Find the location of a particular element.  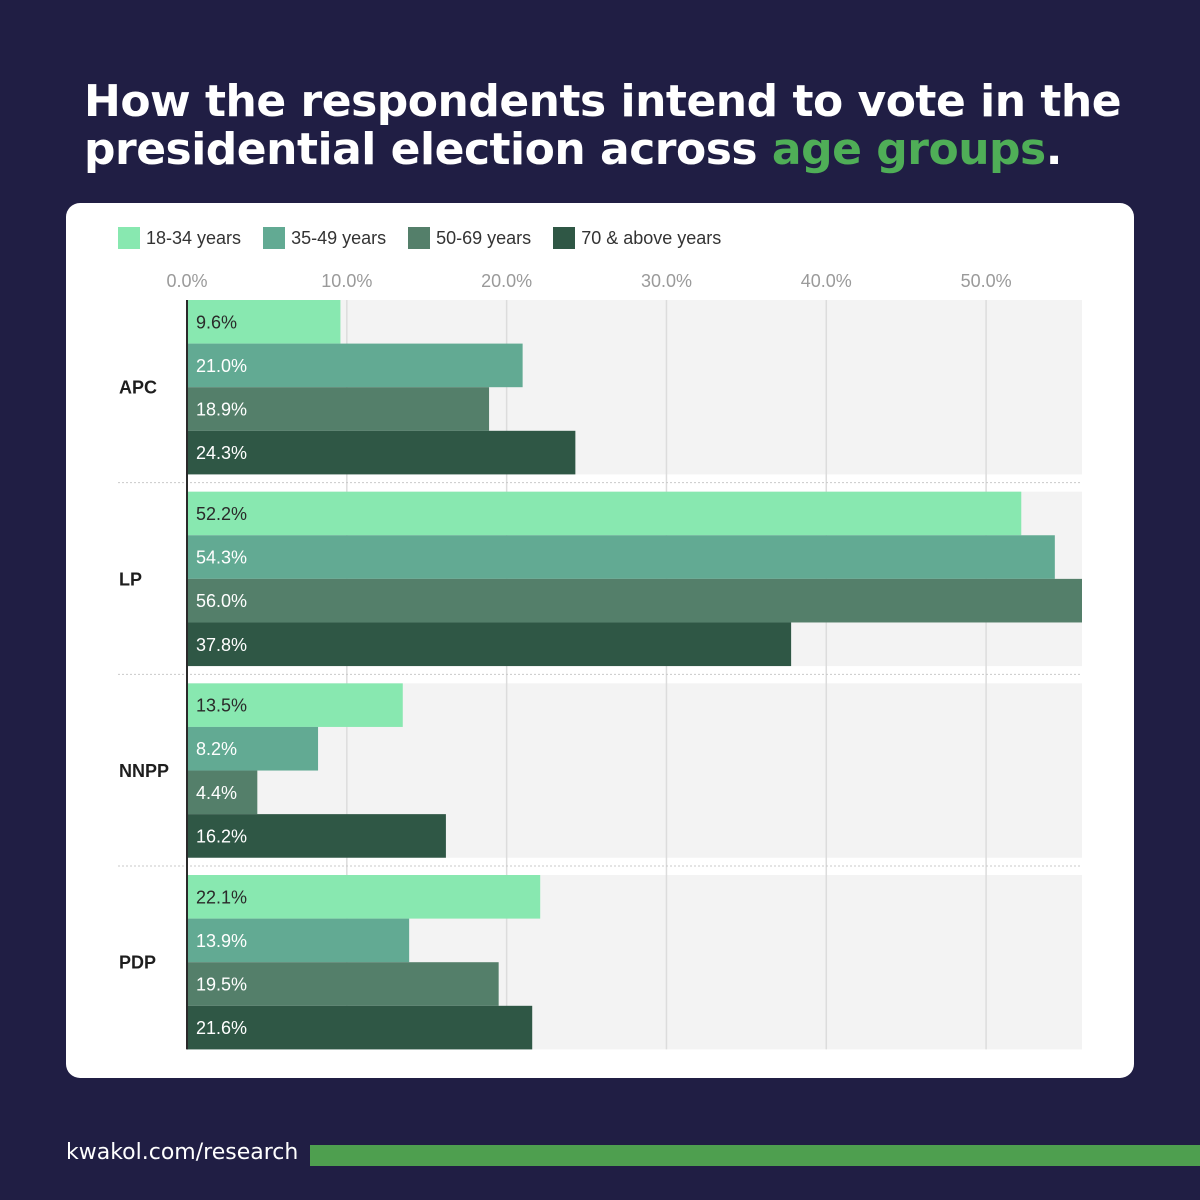

data-label: 18.9% is located at coordinates (221, 410).